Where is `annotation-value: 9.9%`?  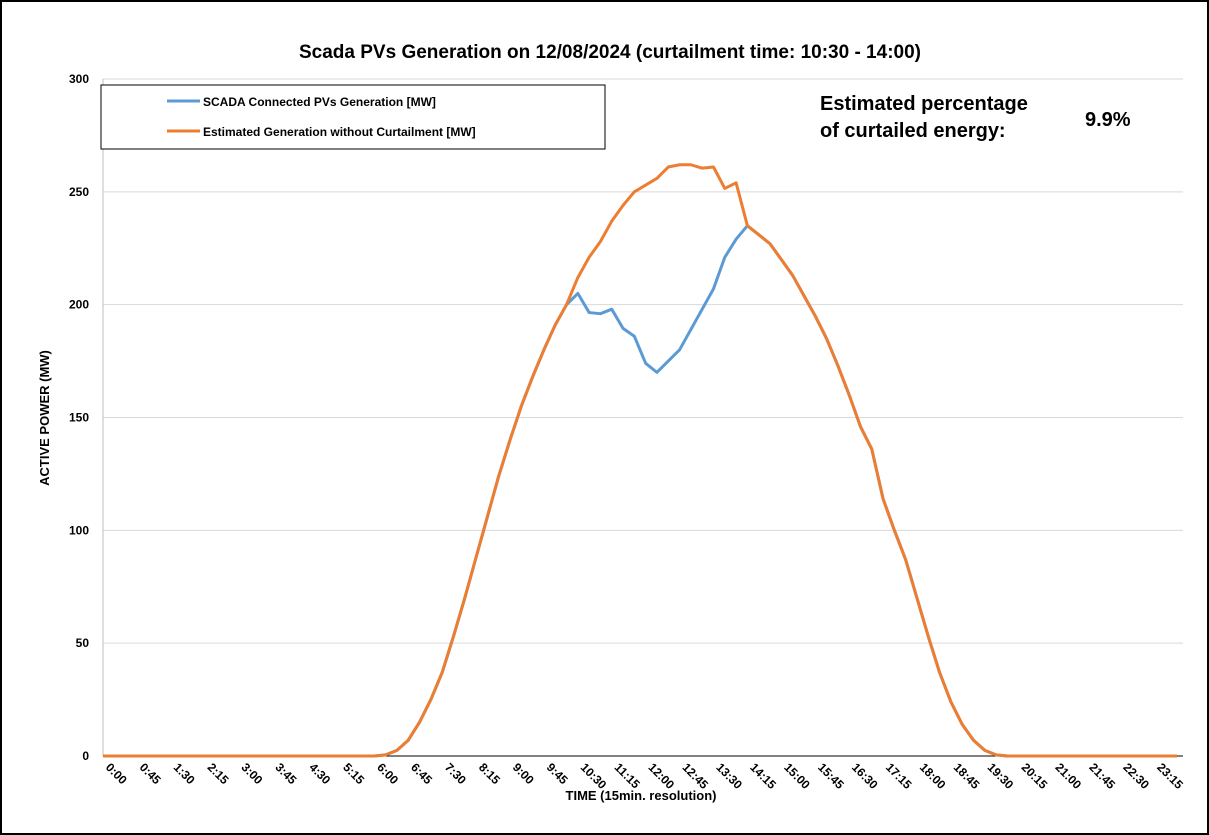 annotation-value: 9.9% is located at coordinates (1108, 120).